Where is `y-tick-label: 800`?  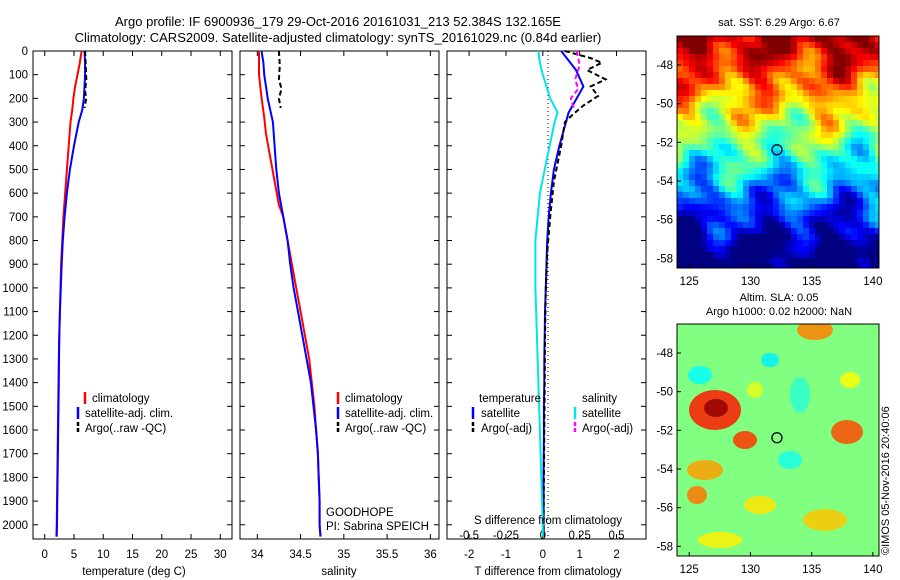
y-tick-label: 800 is located at coordinates (18, 242).